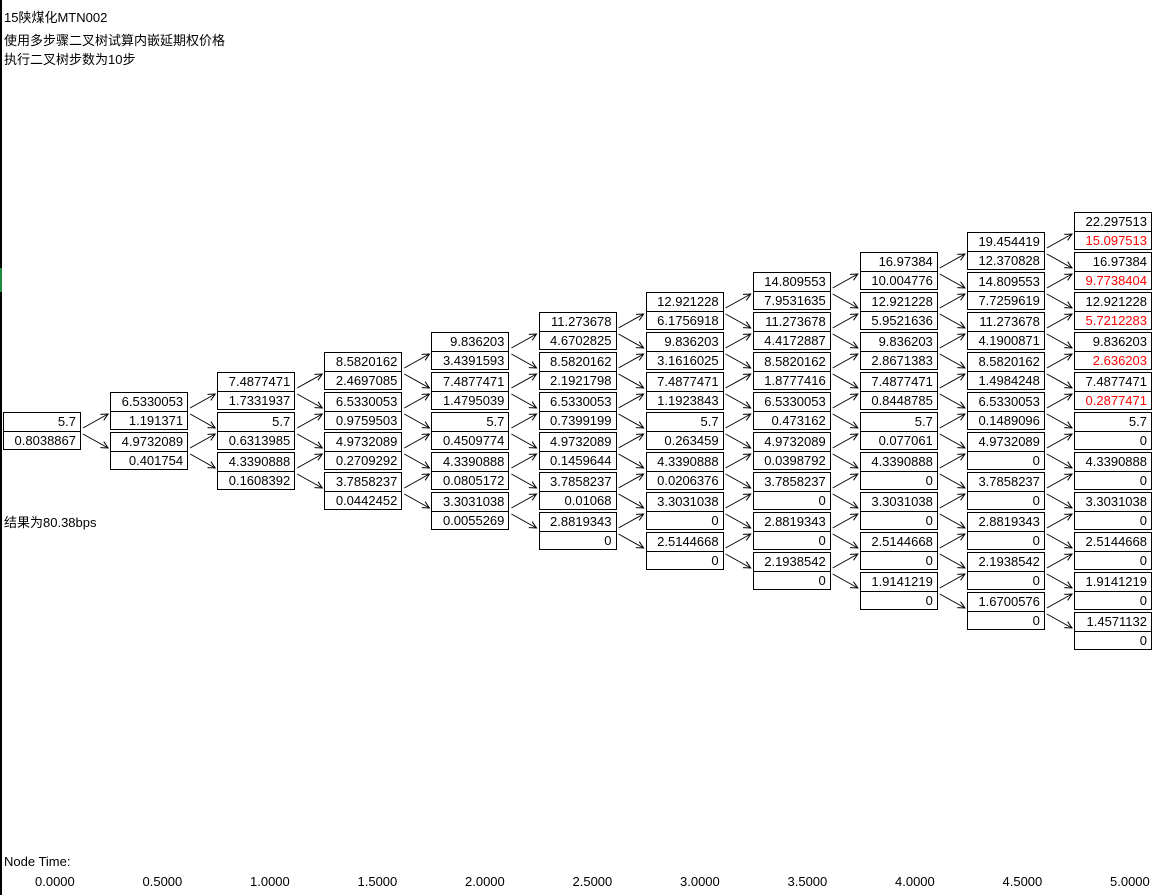  Describe the element at coordinates (1116, 320) in the screenshot. I see `node-option-value: 5.7212283` at that location.